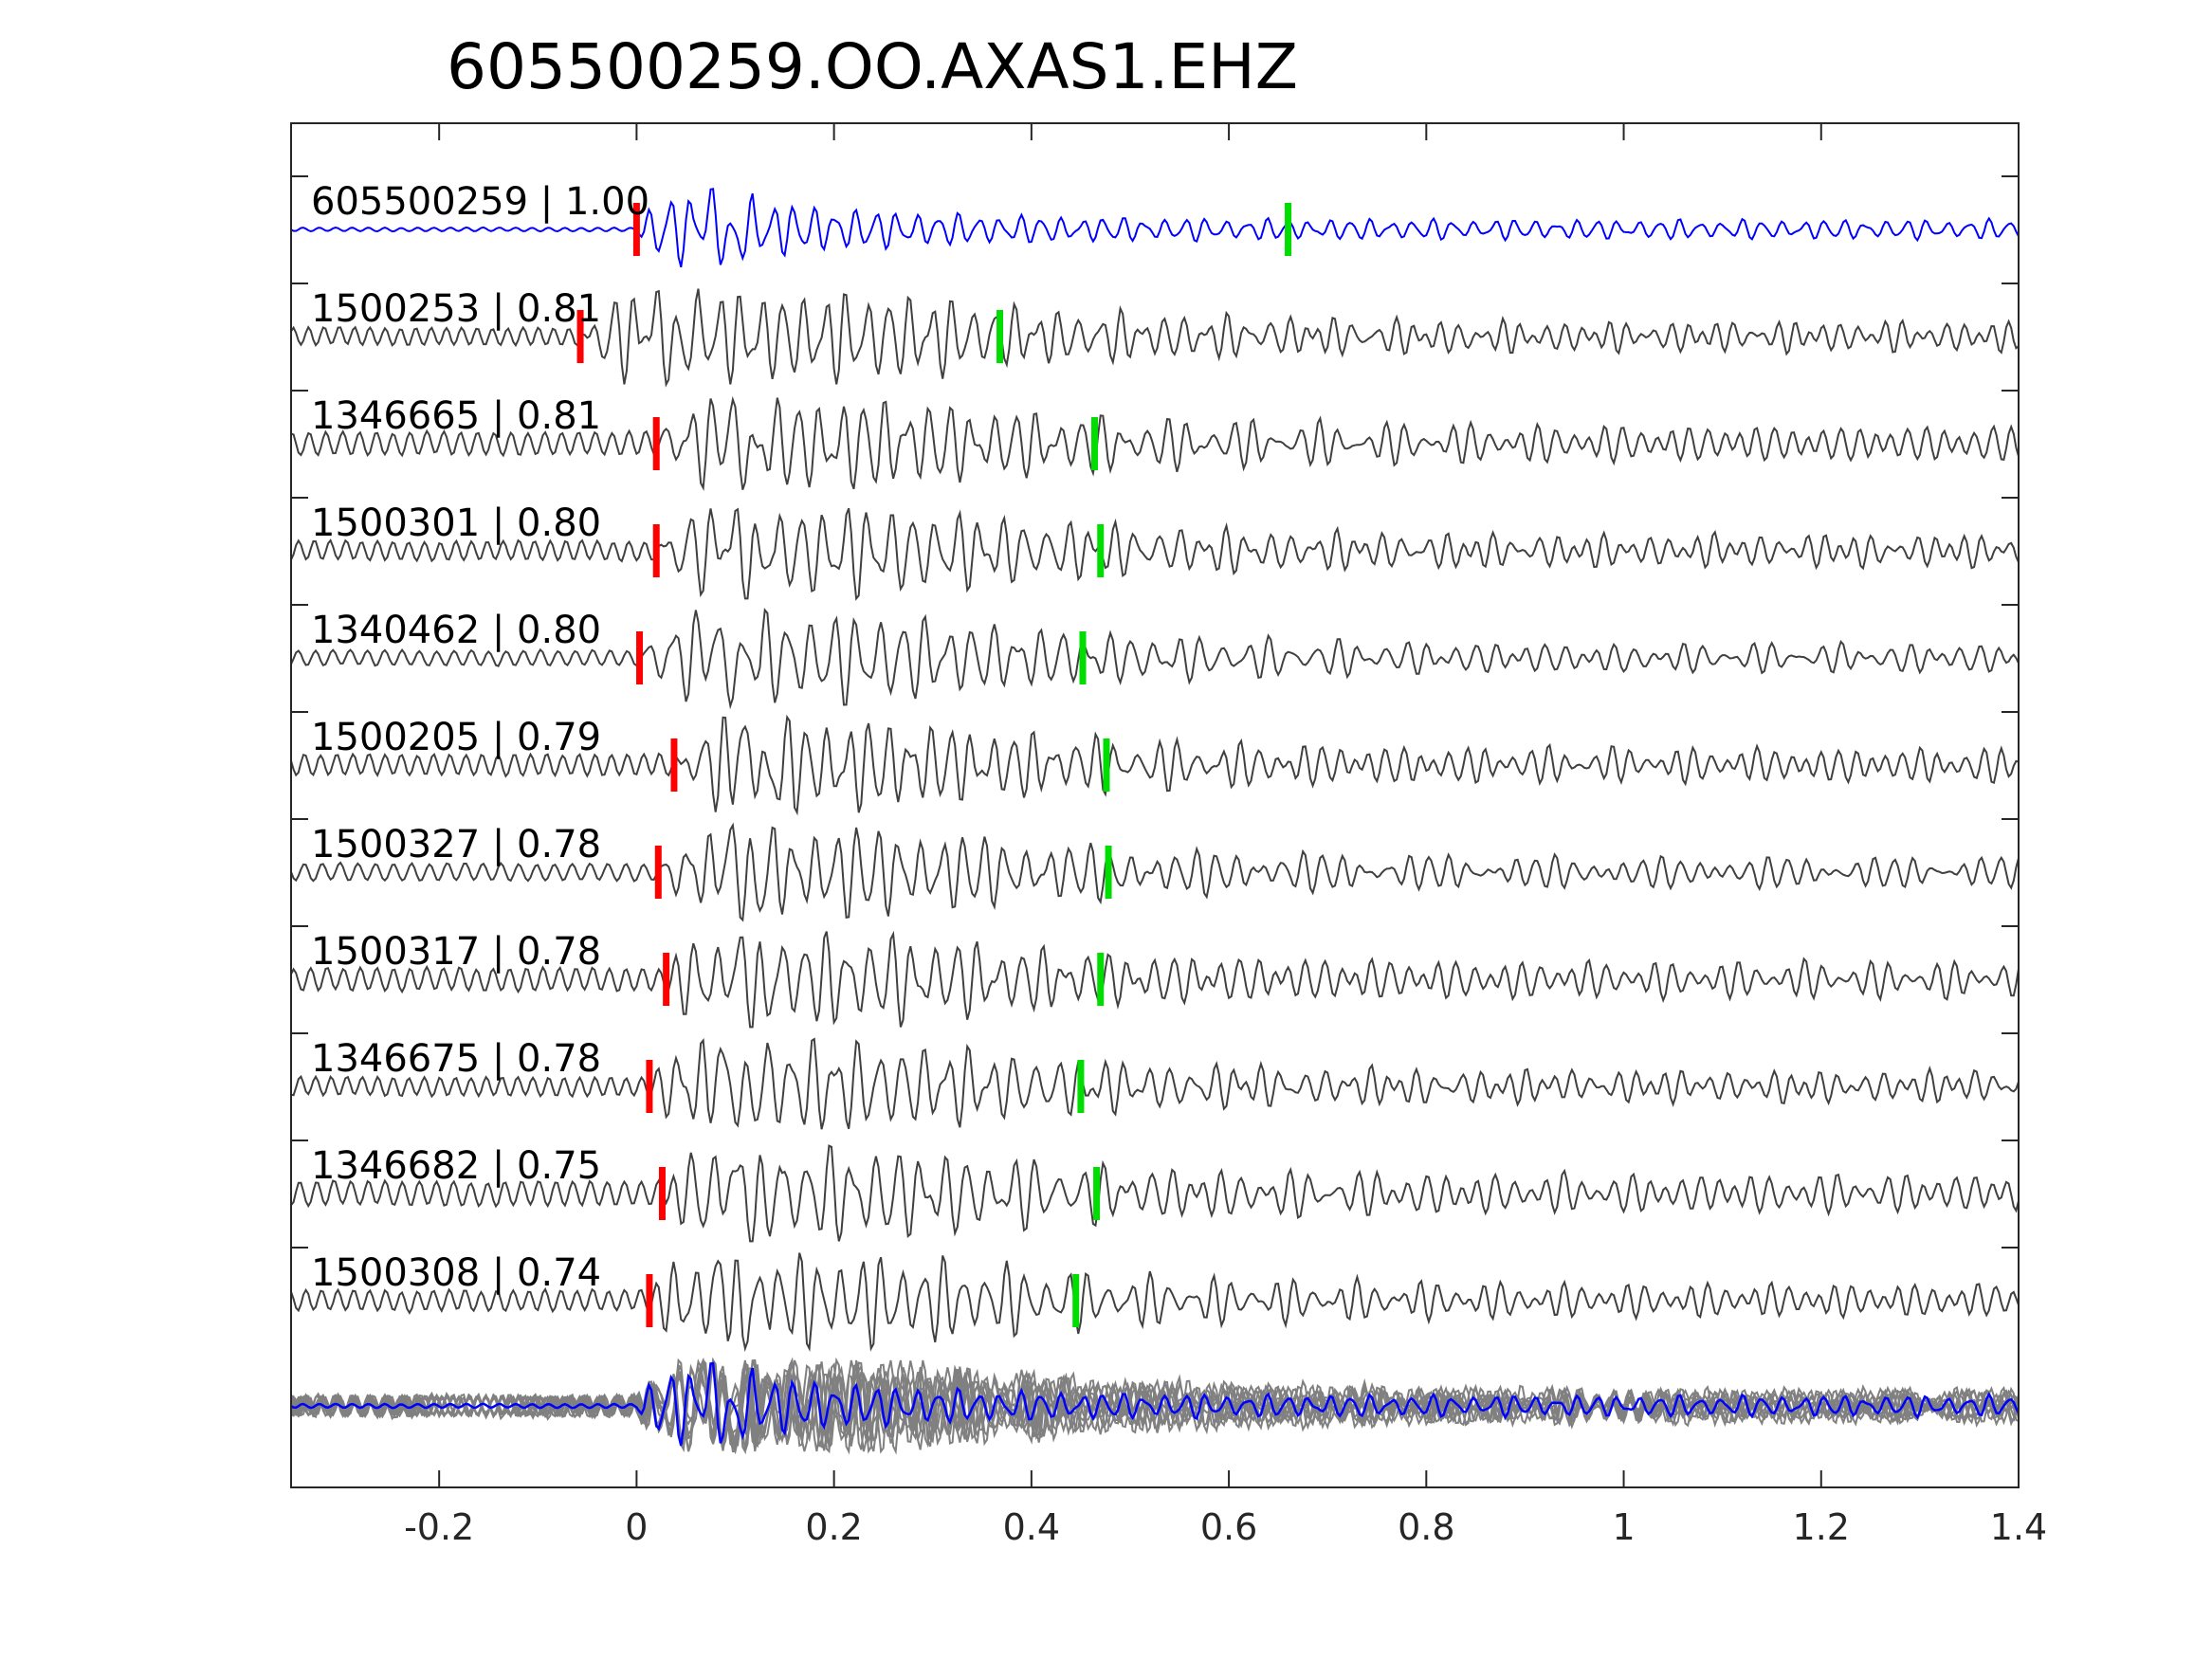  Describe the element at coordinates (456, 1273) in the screenshot. I see `trace-label-1500308: 1500308 | 0.74` at that location.